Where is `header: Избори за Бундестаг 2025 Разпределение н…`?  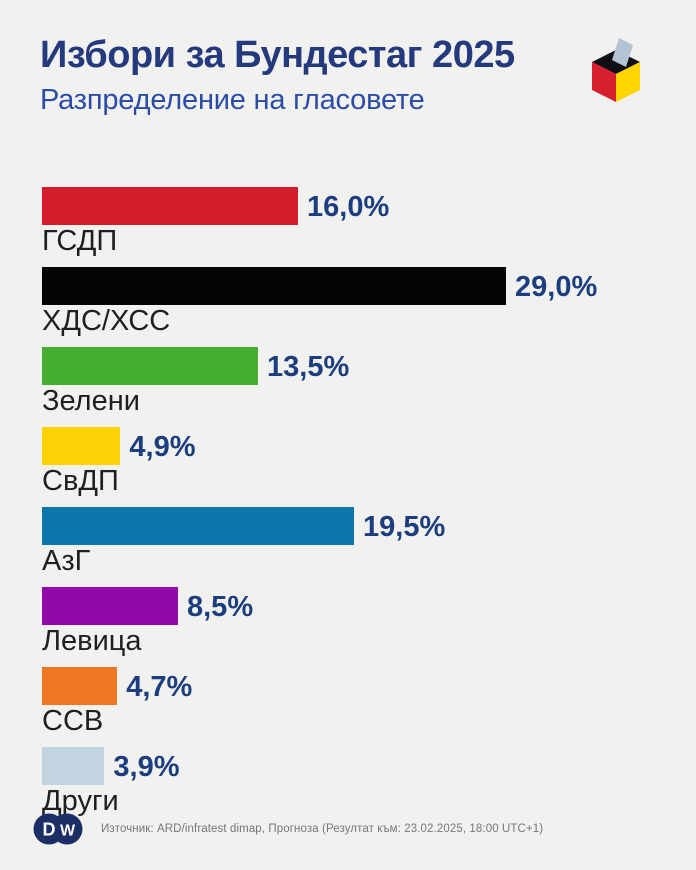
header: Избори за Бундестаг 2025 Разпределение н… is located at coordinates (348, 75).